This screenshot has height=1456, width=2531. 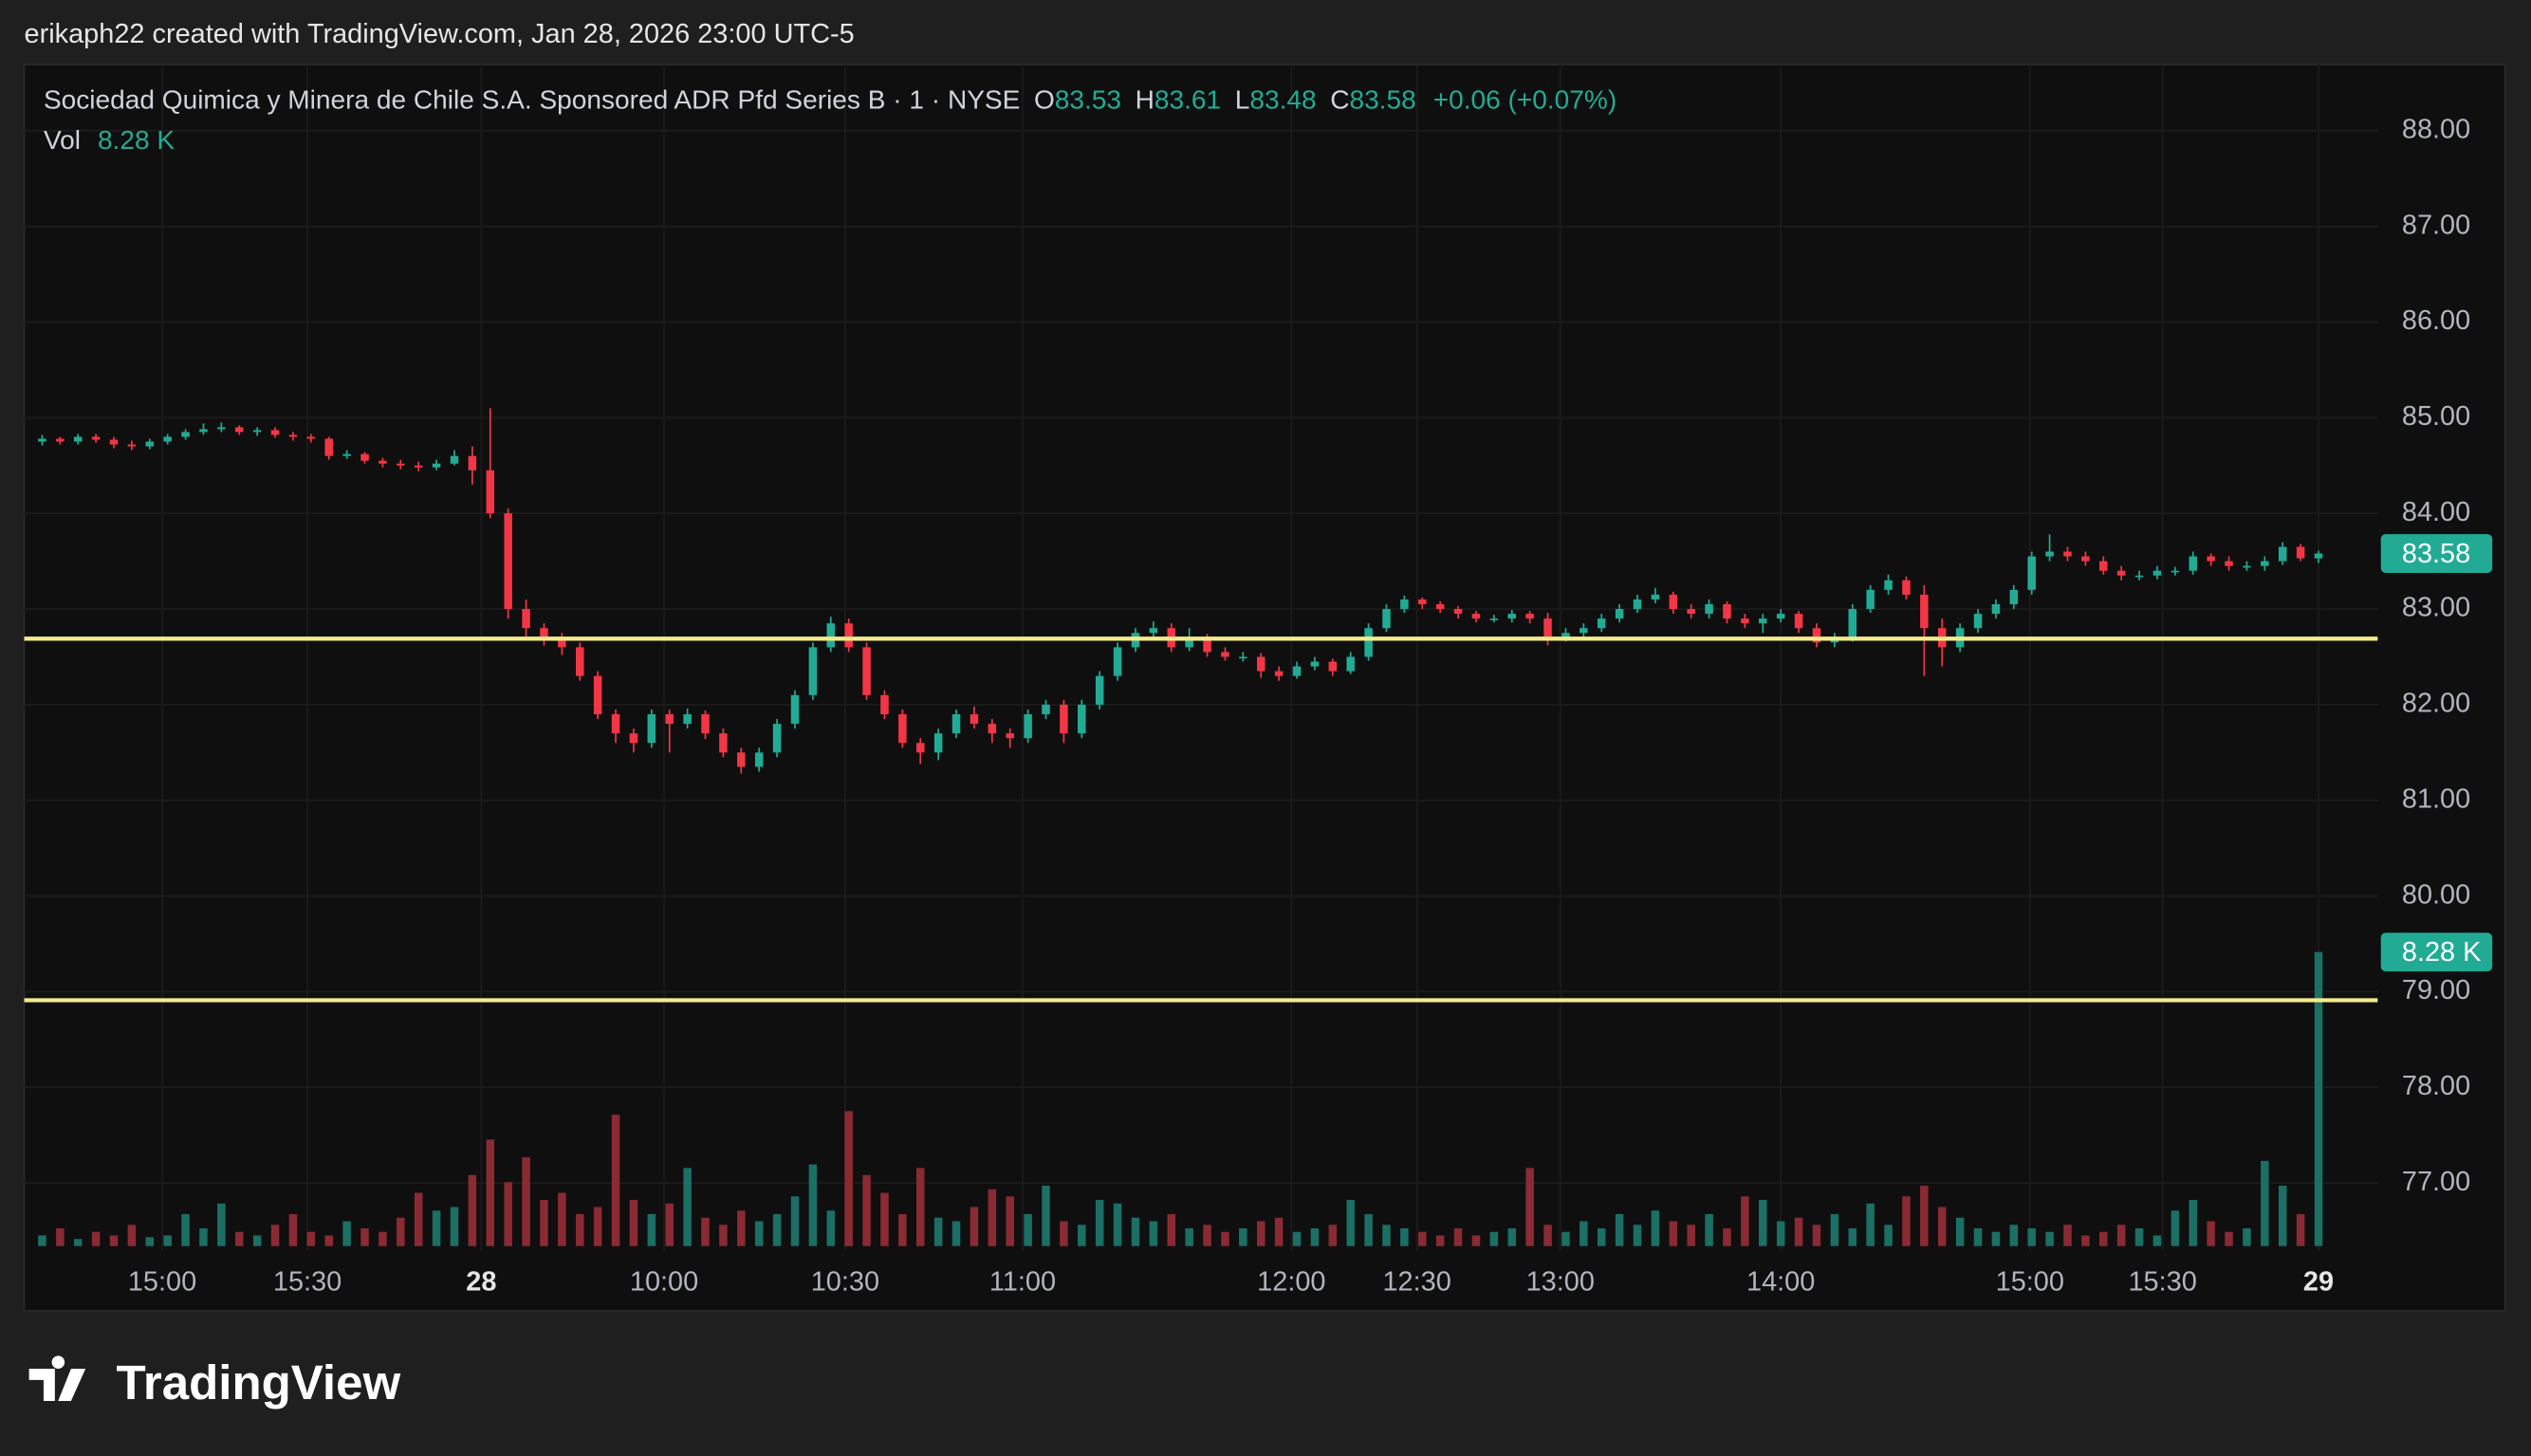 What do you see at coordinates (2436, 704) in the screenshot?
I see `y-tick-label: 82.00` at bounding box center [2436, 704].